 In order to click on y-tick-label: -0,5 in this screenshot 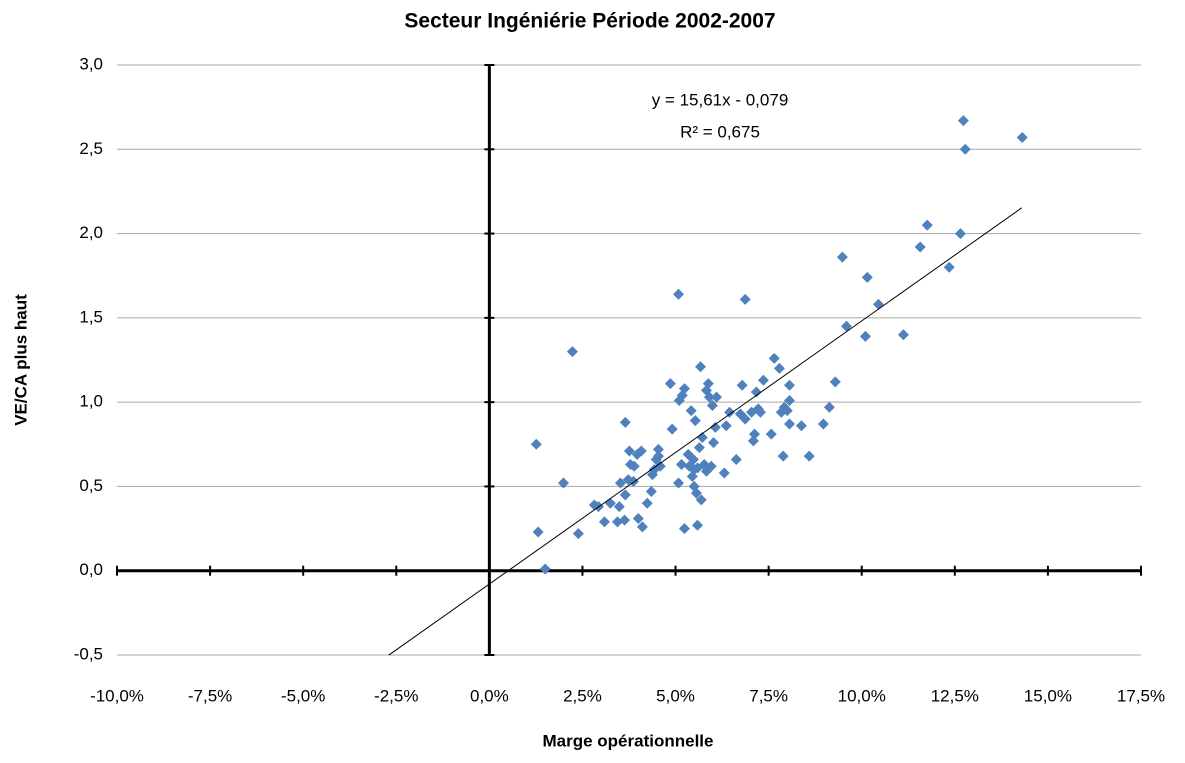, I will do `click(88, 653)`.